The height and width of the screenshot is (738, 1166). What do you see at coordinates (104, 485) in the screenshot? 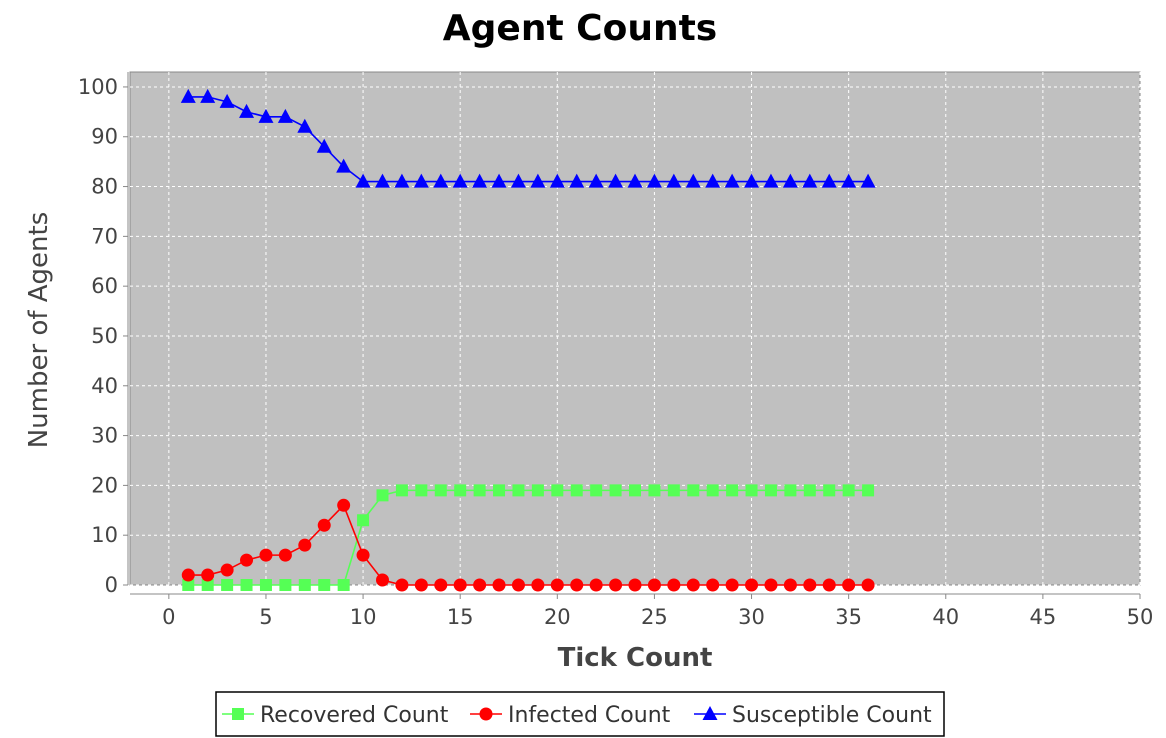
I see `y-tick-label: 20` at bounding box center [104, 485].